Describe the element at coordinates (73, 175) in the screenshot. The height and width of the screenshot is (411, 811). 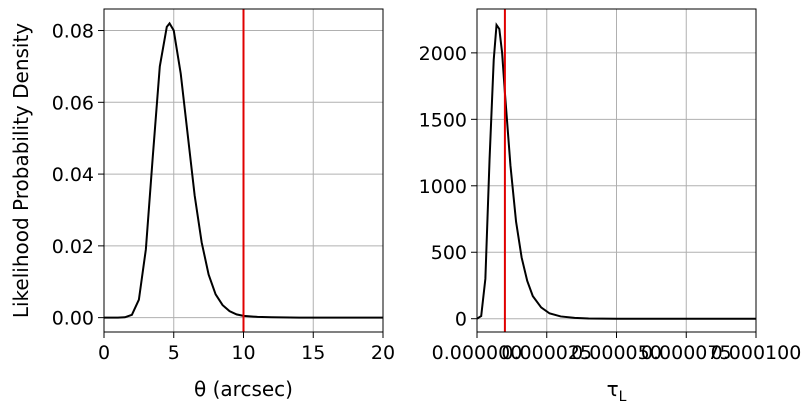
I see `left-chart-y-tick-label: 0.04` at that location.